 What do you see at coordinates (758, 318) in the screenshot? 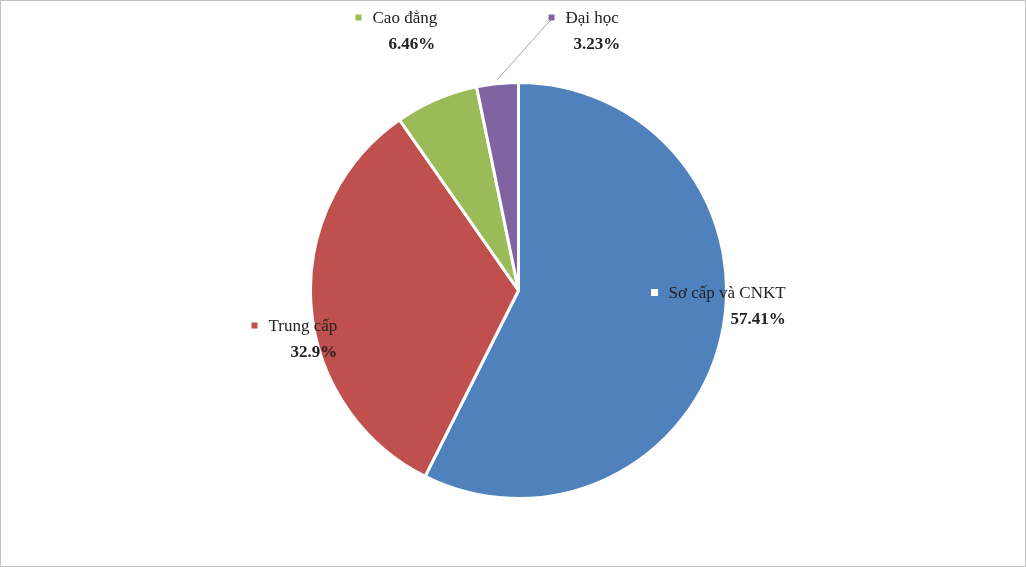
I see `data-label: 57.41%` at bounding box center [758, 318].